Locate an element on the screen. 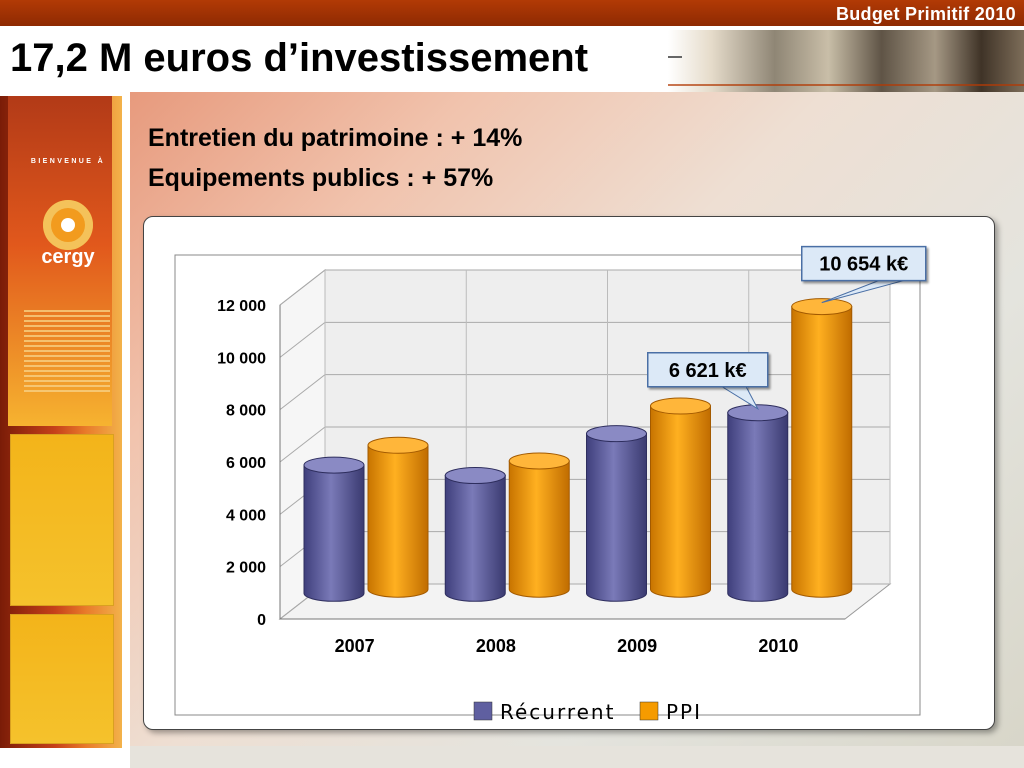 The height and width of the screenshot is (768, 1024). y-tick-label: 2 000 is located at coordinates (246, 568).